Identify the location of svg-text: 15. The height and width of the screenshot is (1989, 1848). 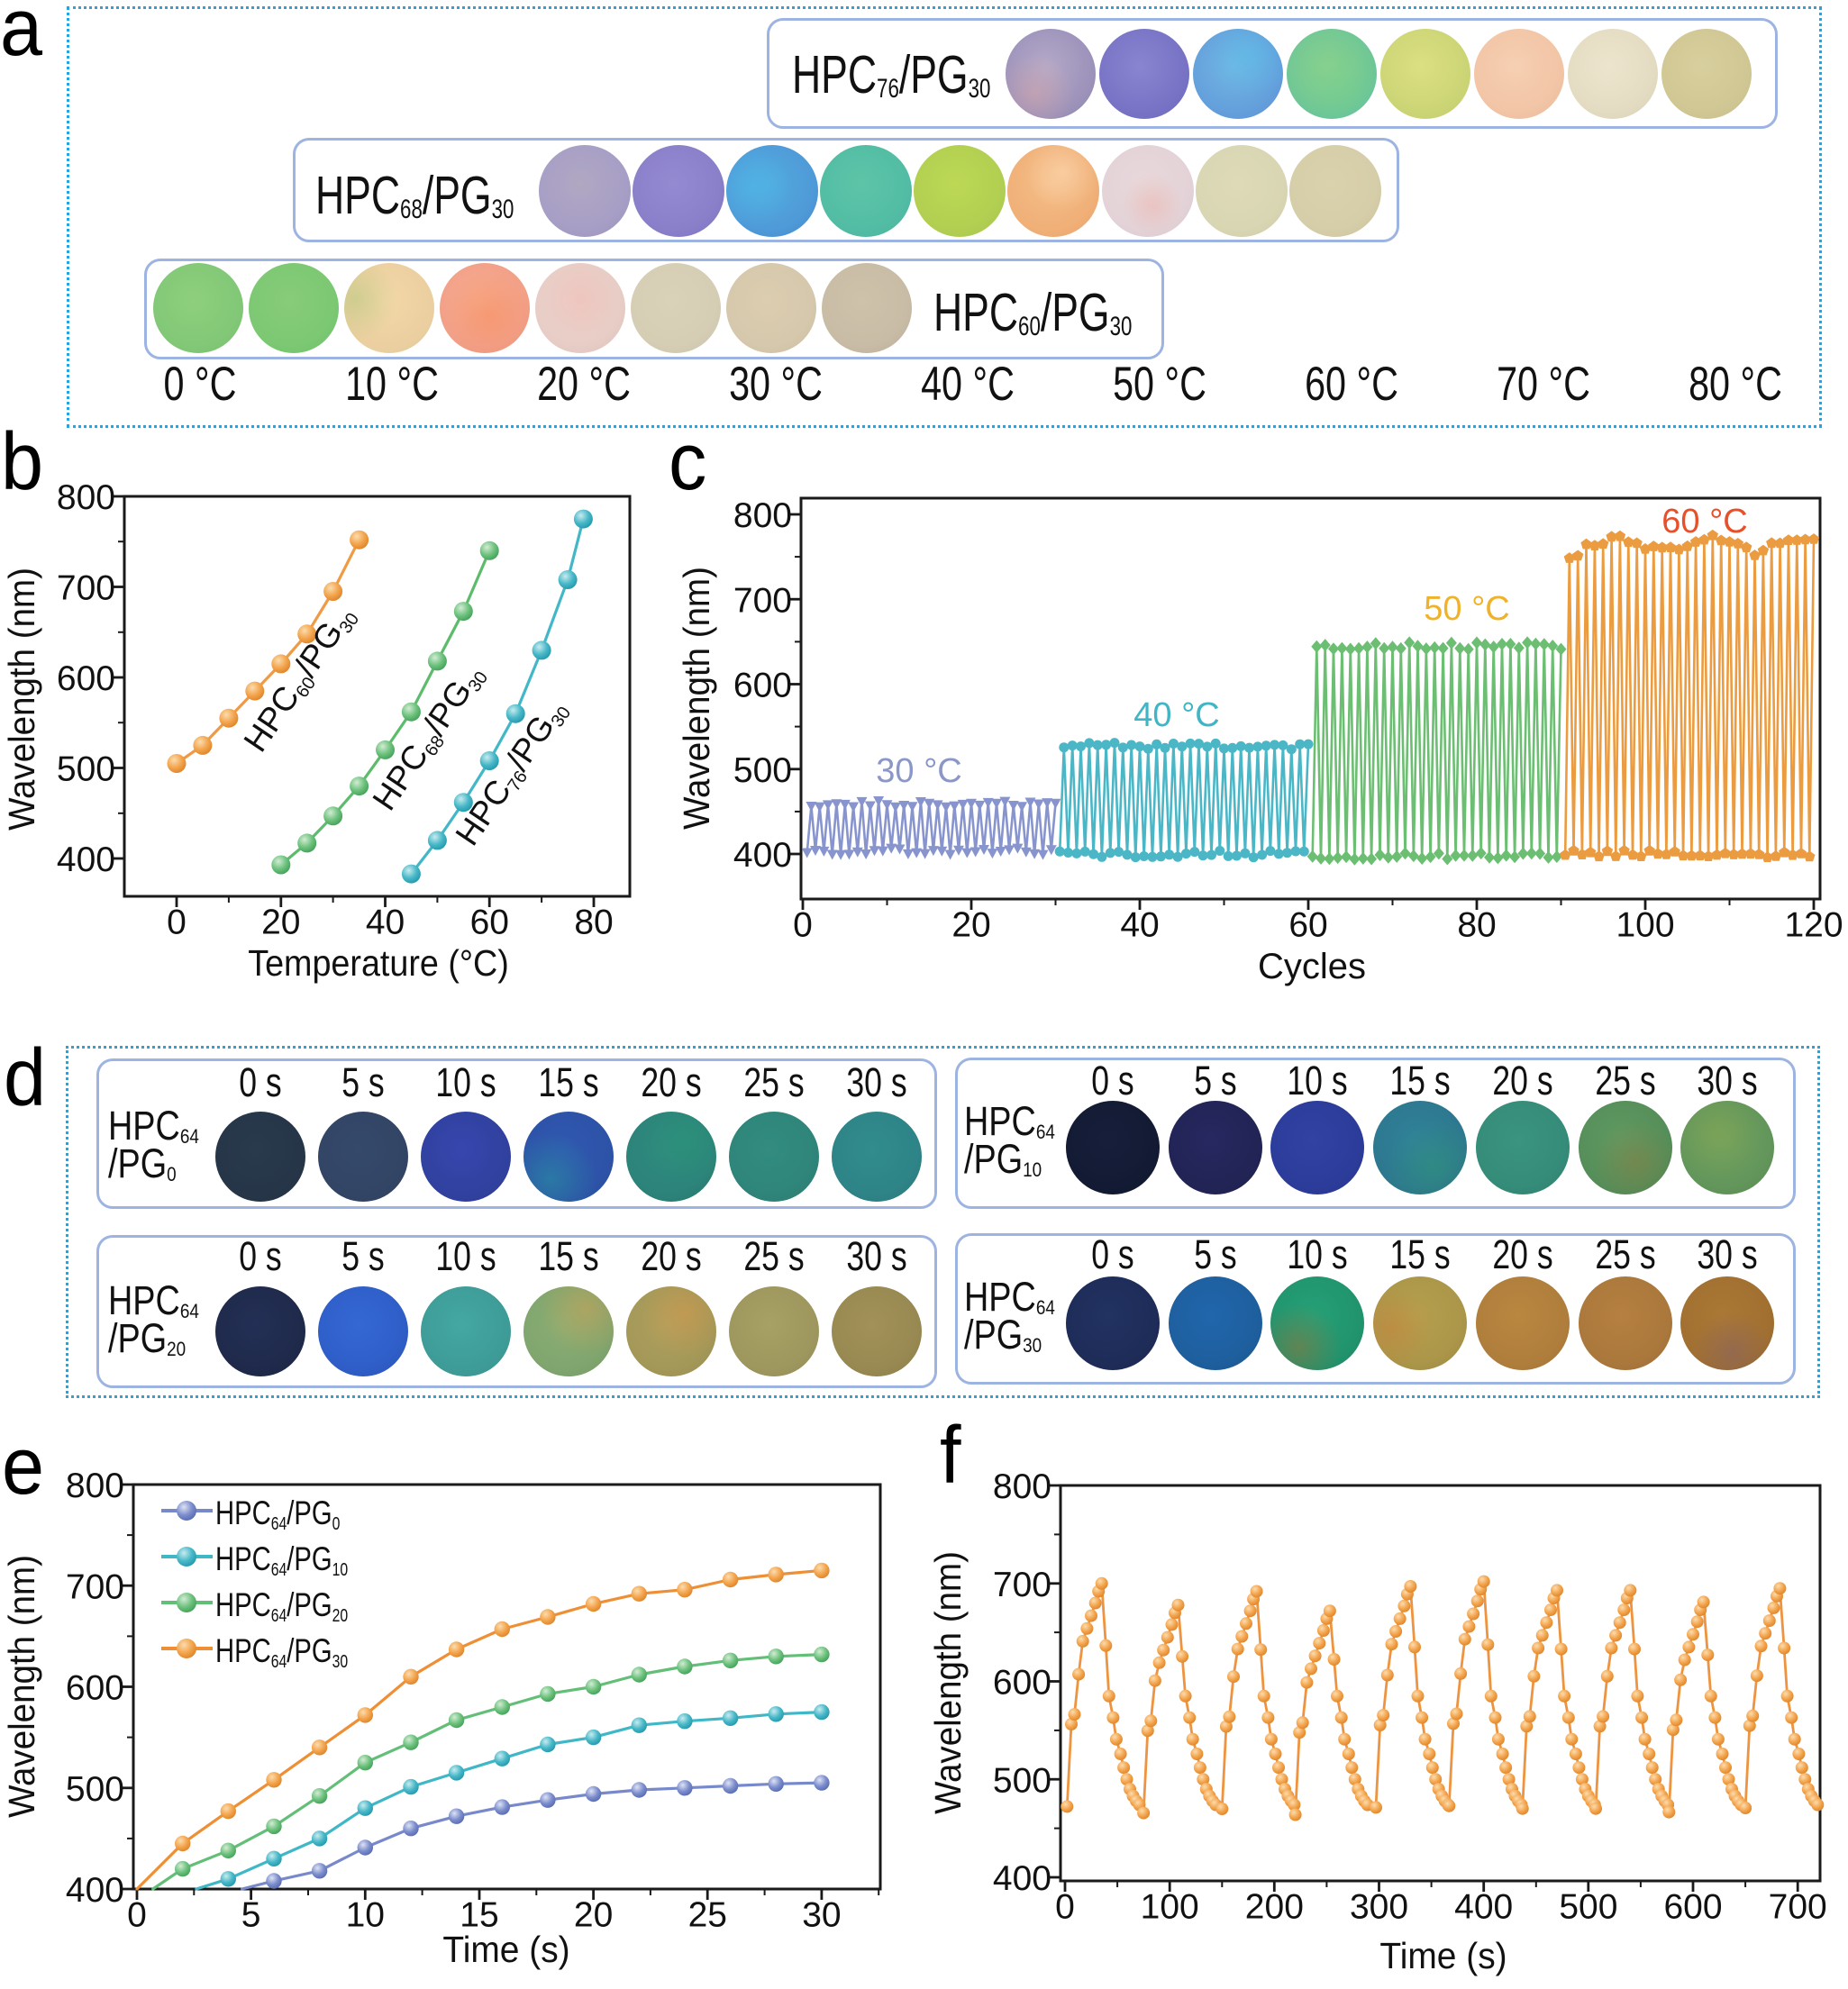
(479, 1915).